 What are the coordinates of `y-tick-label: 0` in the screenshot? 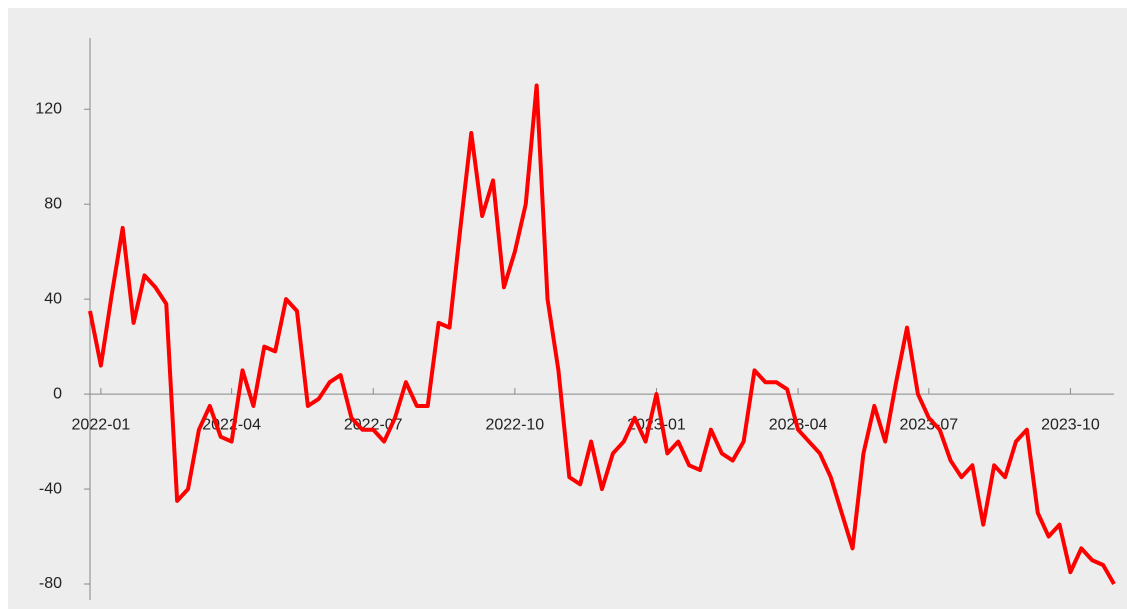 It's located at (57, 393).